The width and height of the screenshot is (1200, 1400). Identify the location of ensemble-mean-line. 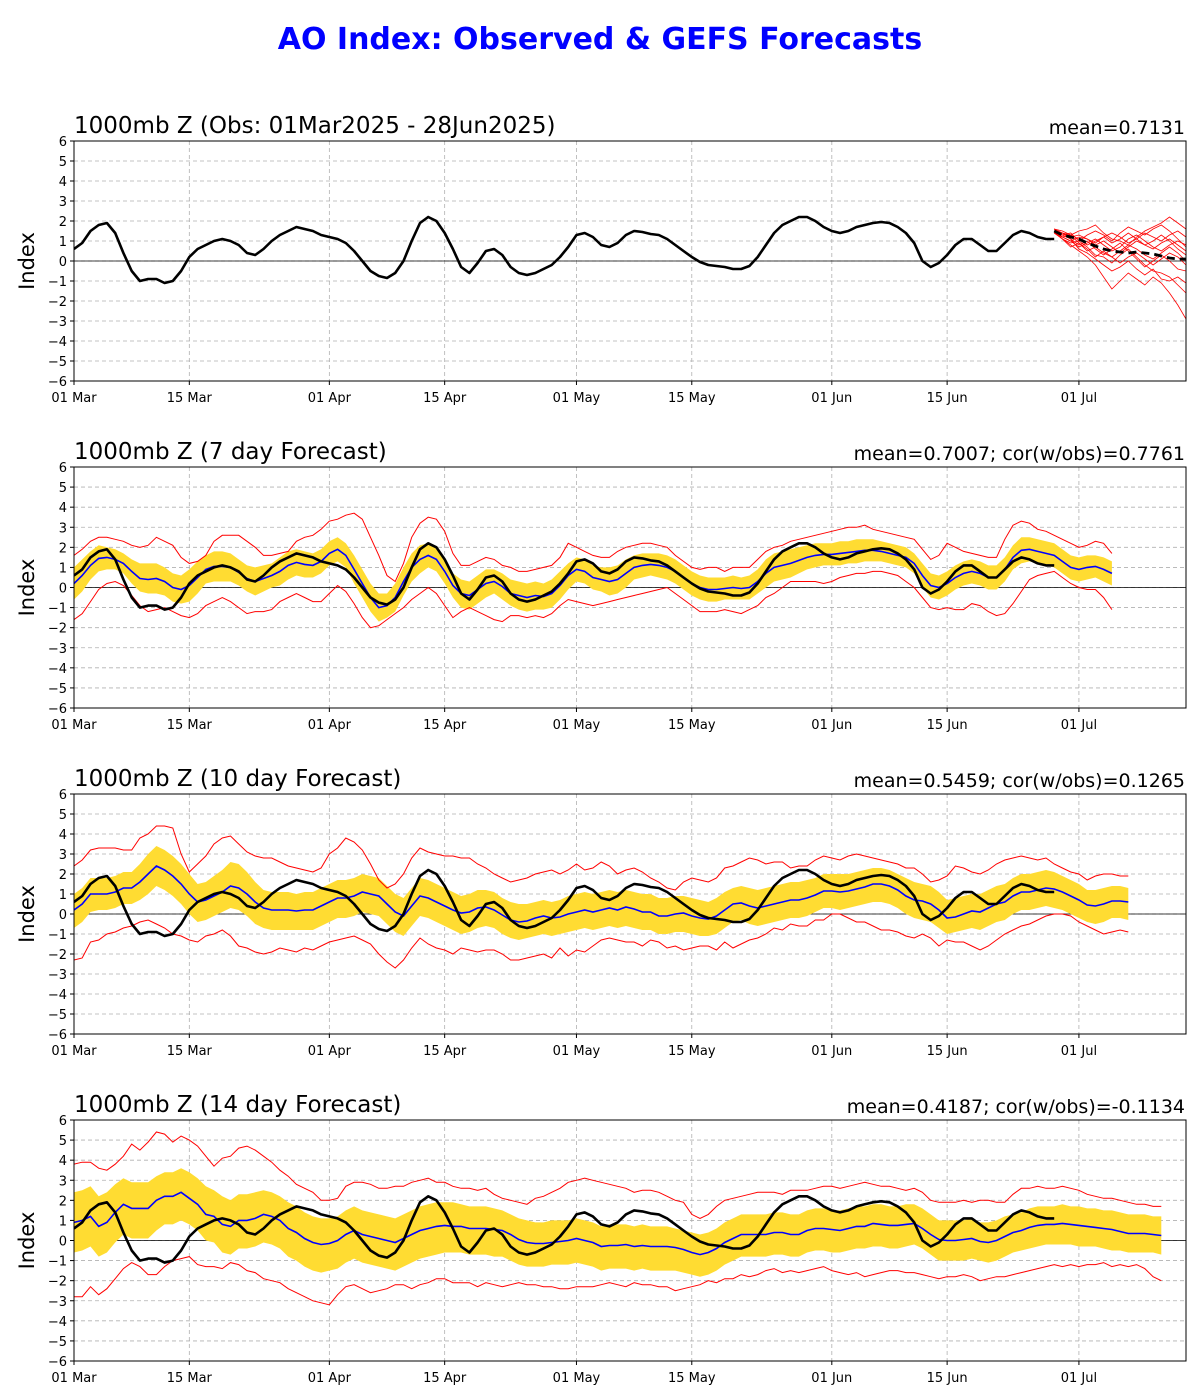
(618, 1223).